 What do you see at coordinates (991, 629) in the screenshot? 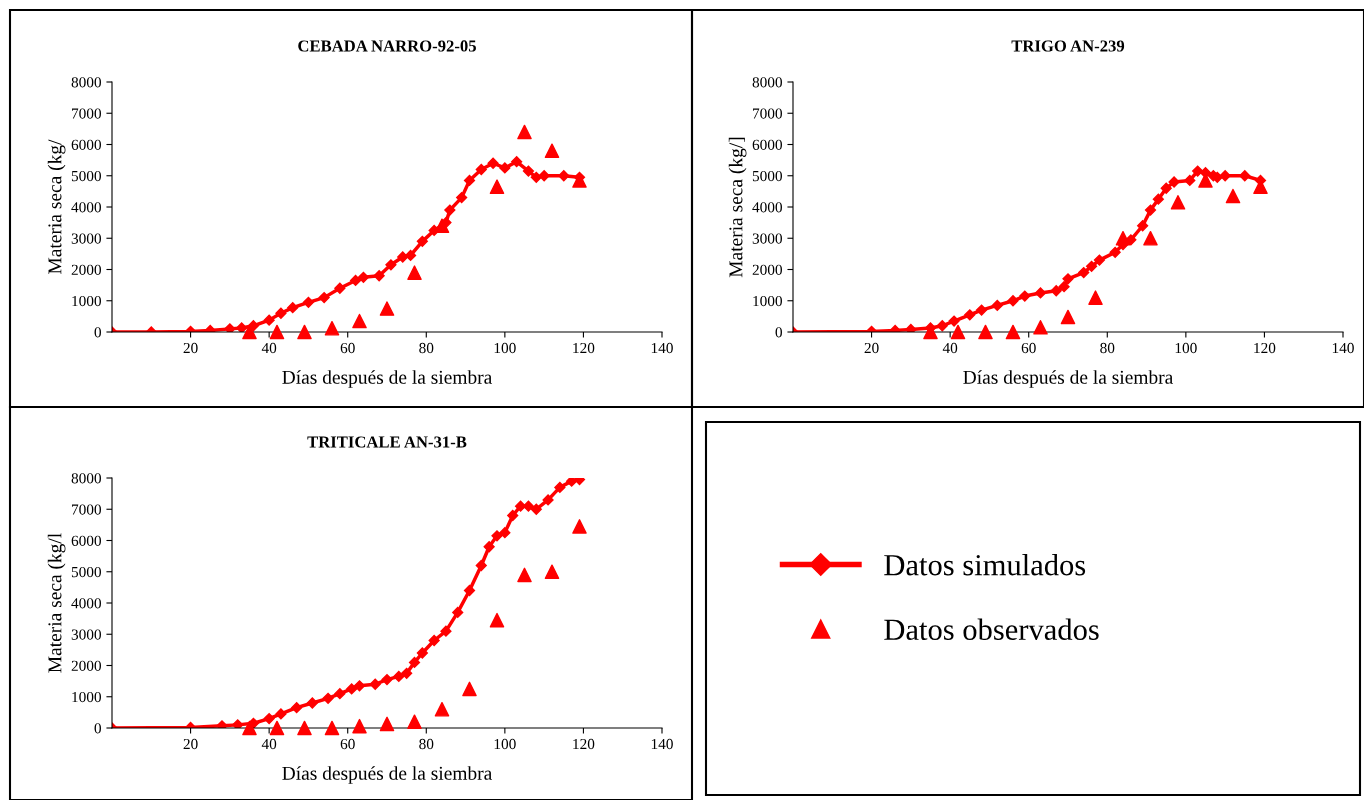
I see `legend-label: Datos observados` at bounding box center [991, 629].